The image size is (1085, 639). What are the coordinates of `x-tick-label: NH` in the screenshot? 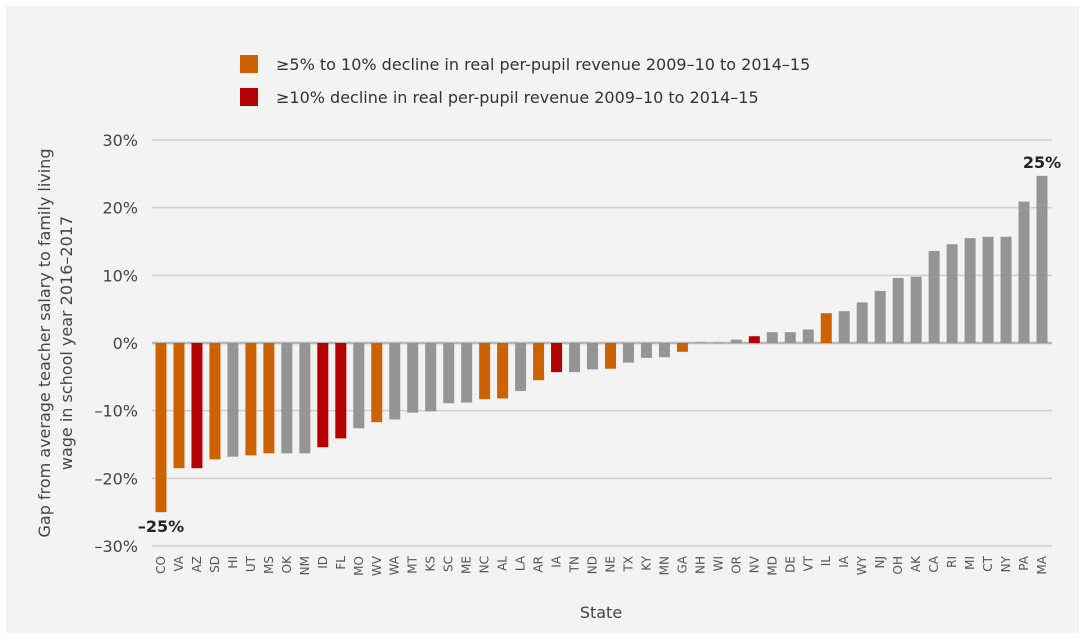 It's located at (700, 565).